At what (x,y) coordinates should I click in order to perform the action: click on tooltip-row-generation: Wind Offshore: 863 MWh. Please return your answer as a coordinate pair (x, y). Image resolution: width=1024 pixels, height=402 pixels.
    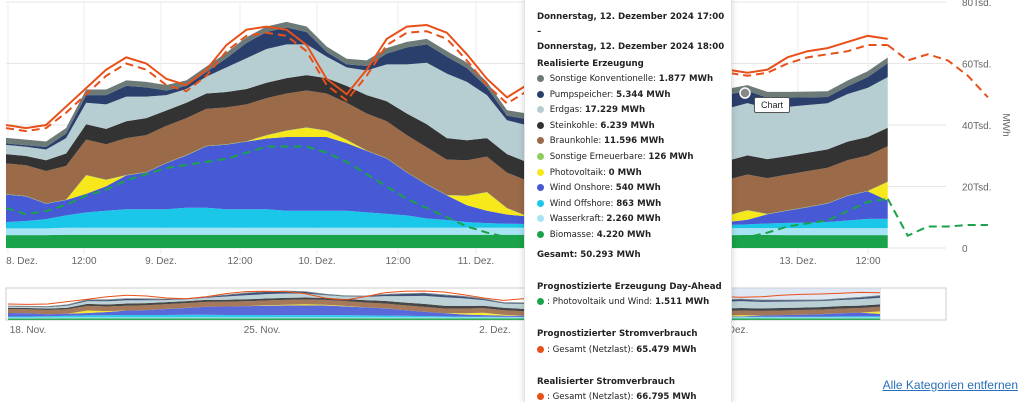
    Looking at the image, I should click on (599, 204).